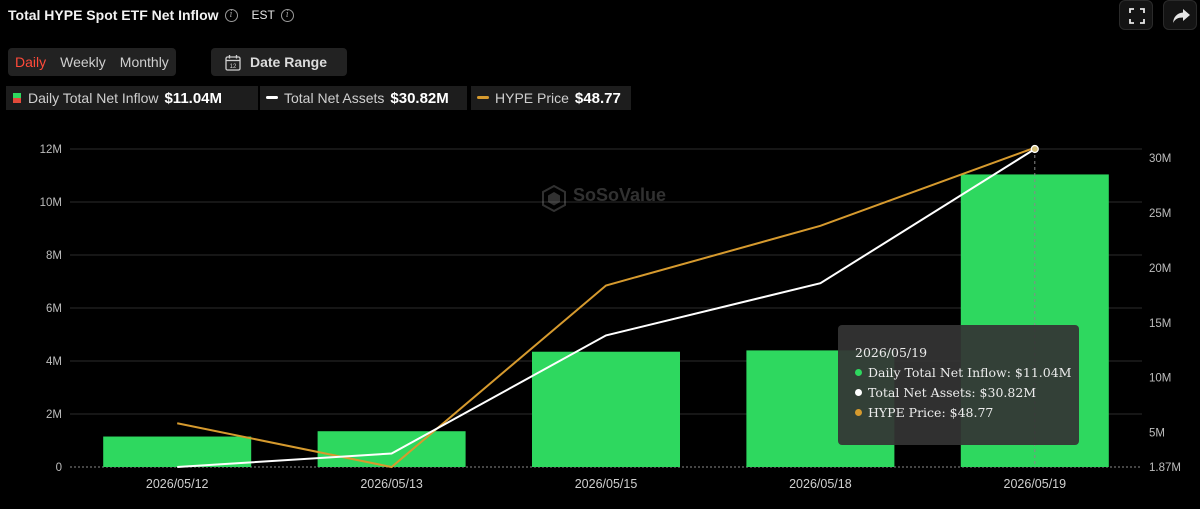 The width and height of the screenshot is (1200, 509). Describe the element at coordinates (820, 484) in the screenshot. I see `x-tick-label: 2026/05/18` at that location.